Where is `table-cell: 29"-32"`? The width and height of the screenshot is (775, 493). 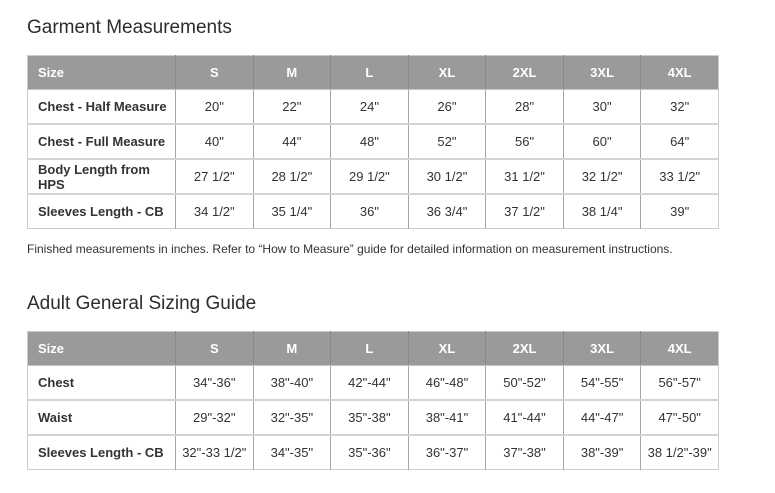
table-cell: 29"-32" is located at coordinates (214, 418).